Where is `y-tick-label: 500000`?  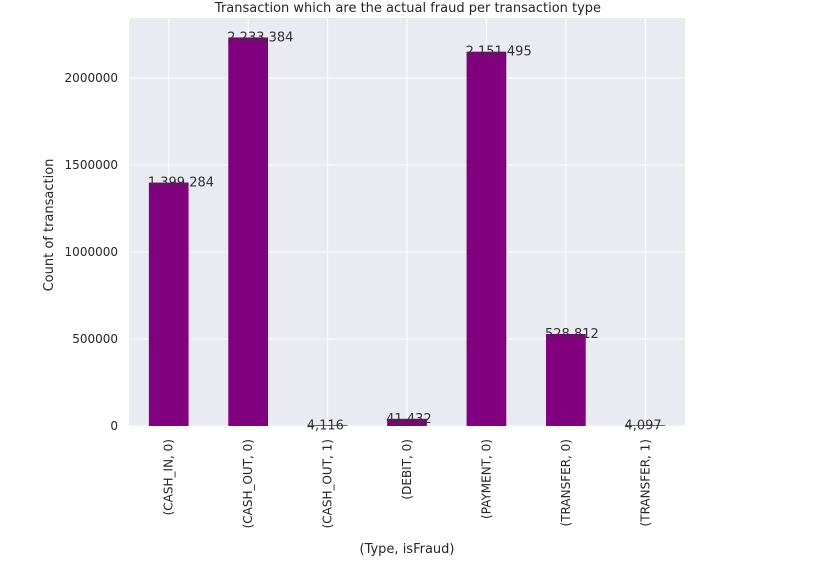
y-tick-label: 500000 is located at coordinates (95, 339).